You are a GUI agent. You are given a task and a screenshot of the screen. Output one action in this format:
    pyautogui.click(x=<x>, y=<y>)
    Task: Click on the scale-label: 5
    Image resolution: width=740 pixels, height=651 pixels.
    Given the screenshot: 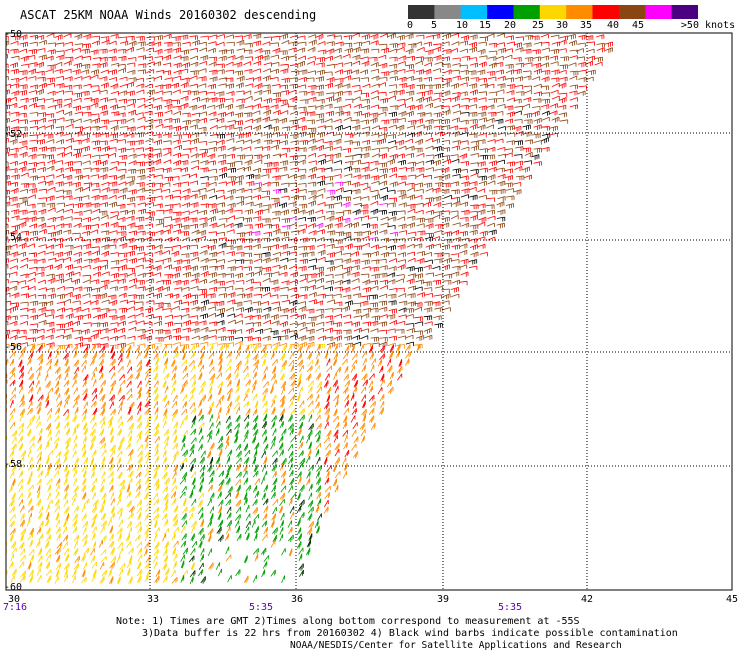 What is the action you would take?
    pyautogui.click(x=434, y=25)
    